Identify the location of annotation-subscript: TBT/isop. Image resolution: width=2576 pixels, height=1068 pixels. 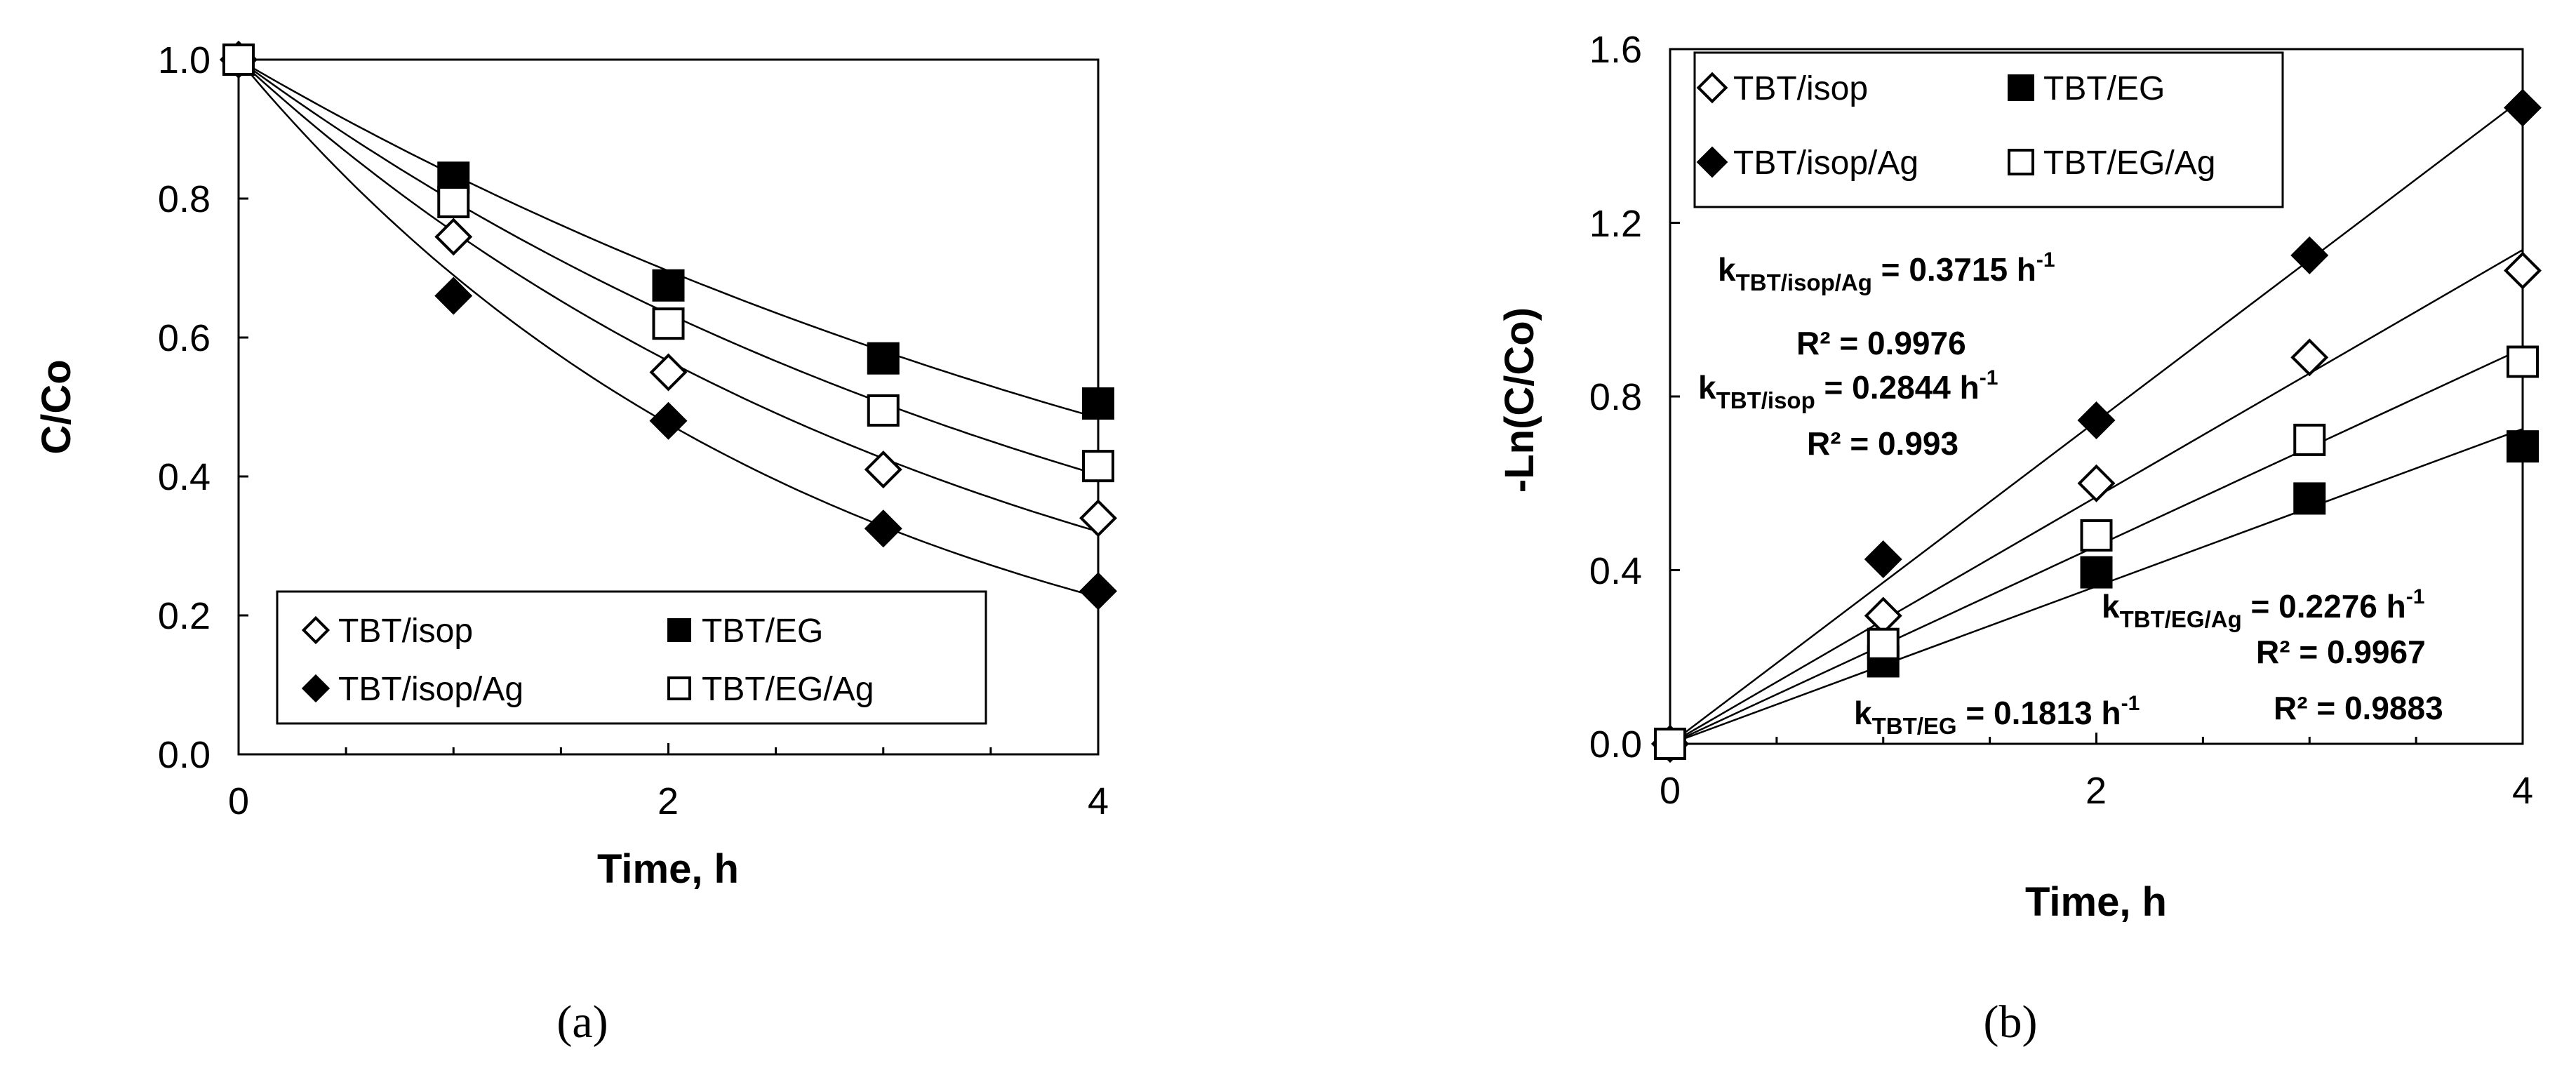
(1765, 400).